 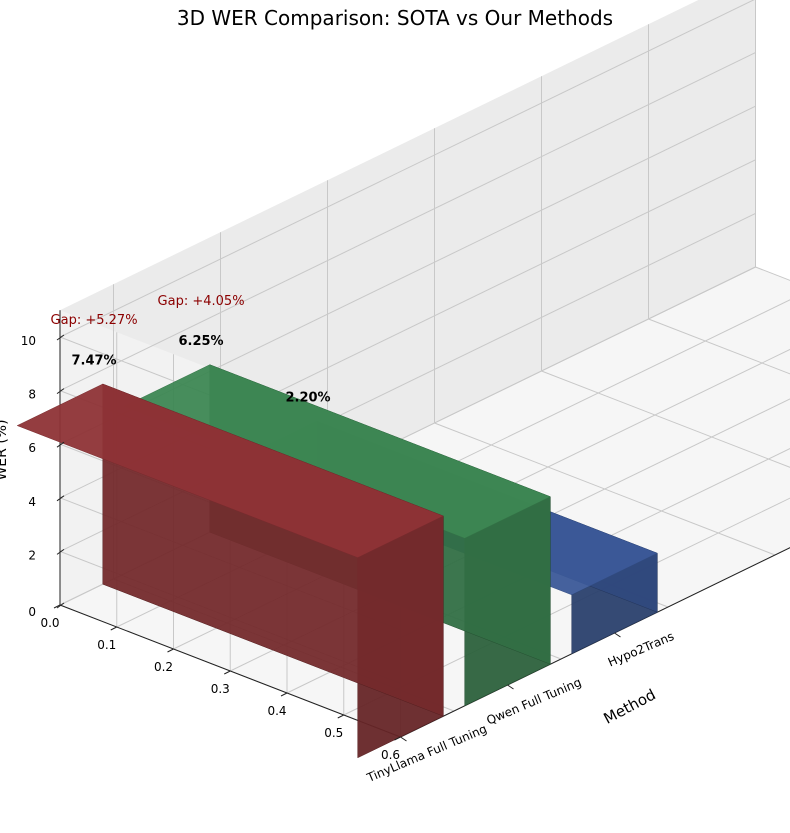 I want to click on bar-top-face, so click(x=230, y=470).